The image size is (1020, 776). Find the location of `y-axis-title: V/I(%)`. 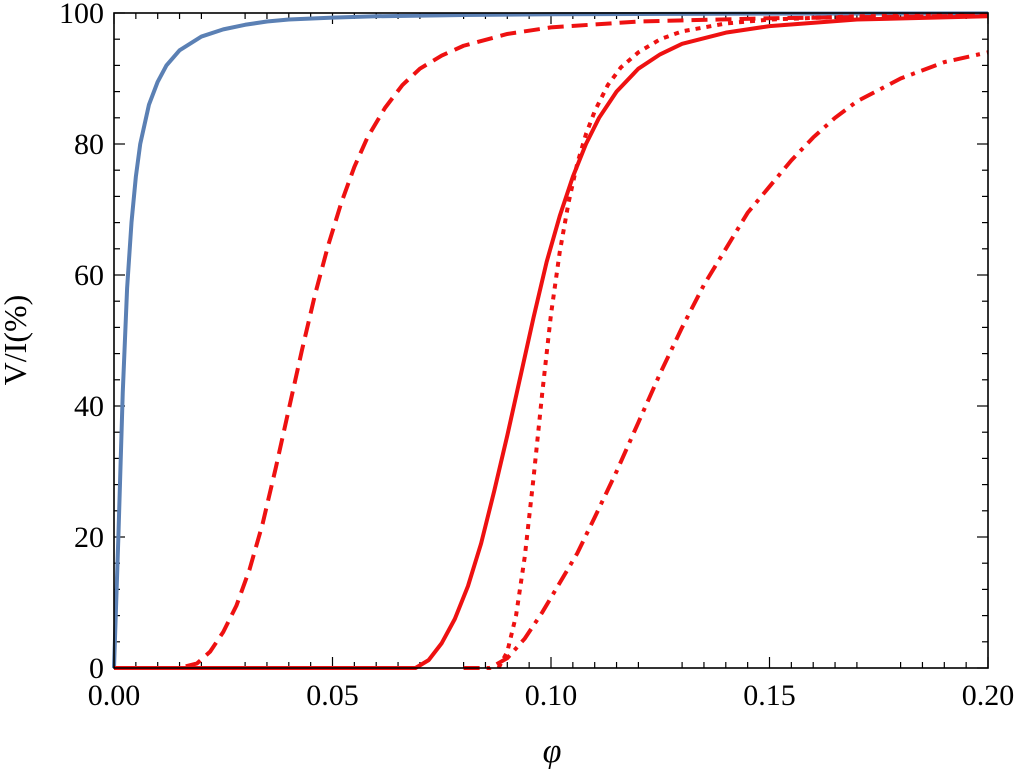

y-axis-title: V/I(%) is located at coordinates (16, 340).